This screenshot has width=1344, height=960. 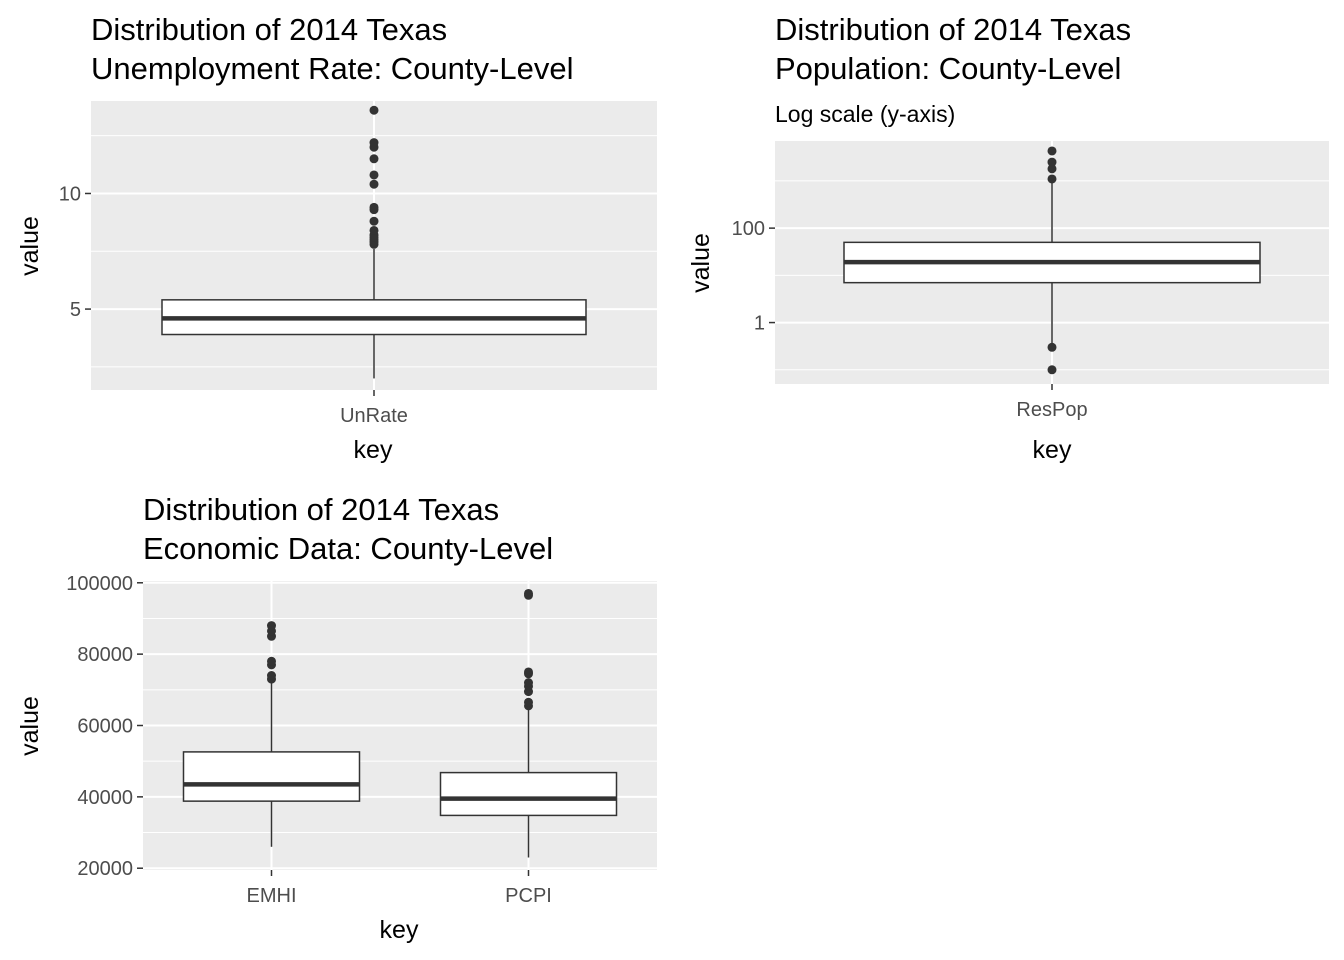 What do you see at coordinates (272, 896) in the screenshot?
I see `x-tick-label: EMHI` at bounding box center [272, 896].